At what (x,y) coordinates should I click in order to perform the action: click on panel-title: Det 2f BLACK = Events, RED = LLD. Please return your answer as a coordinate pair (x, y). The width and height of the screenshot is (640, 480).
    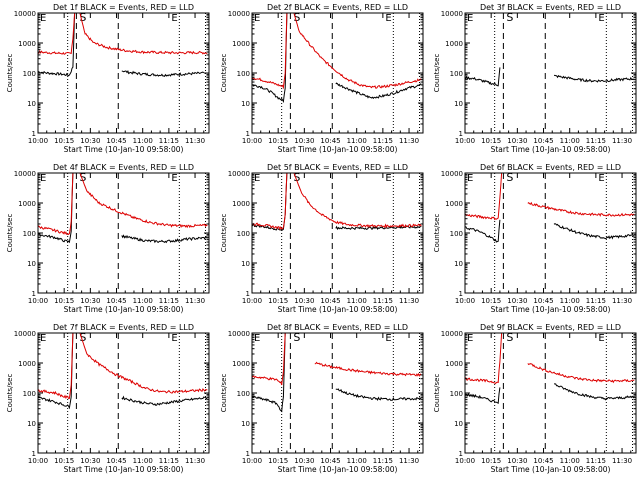
    Looking at the image, I should click on (337, 7).